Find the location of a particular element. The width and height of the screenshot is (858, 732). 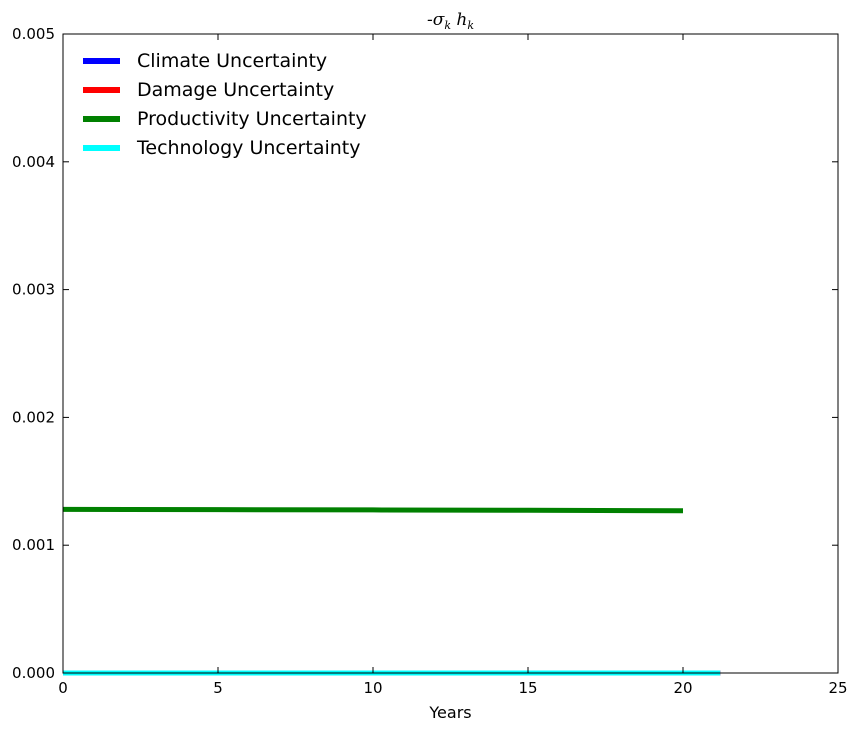

y-tick-label: 0.003 is located at coordinates (33, 290).